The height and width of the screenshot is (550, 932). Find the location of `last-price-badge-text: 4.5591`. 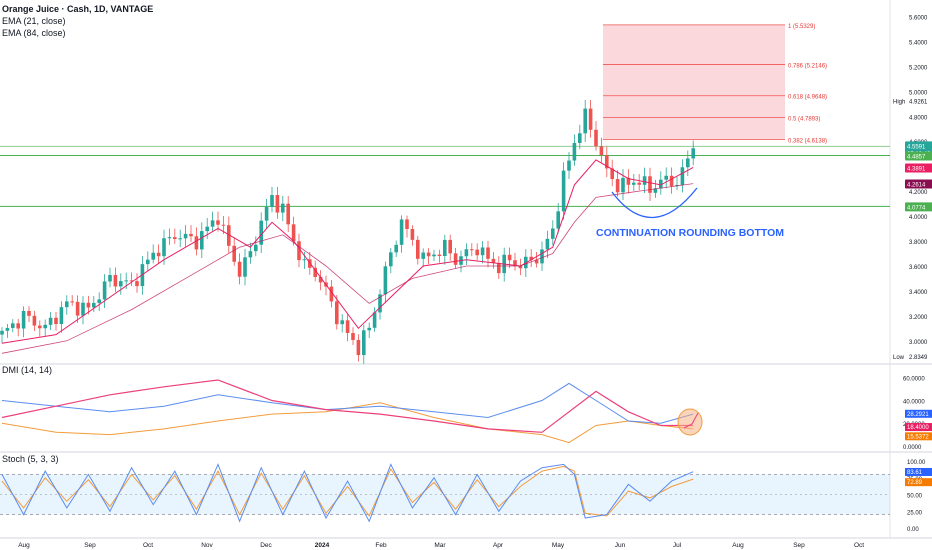

last-price-badge-text: 4.5591 is located at coordinates (916, 147).